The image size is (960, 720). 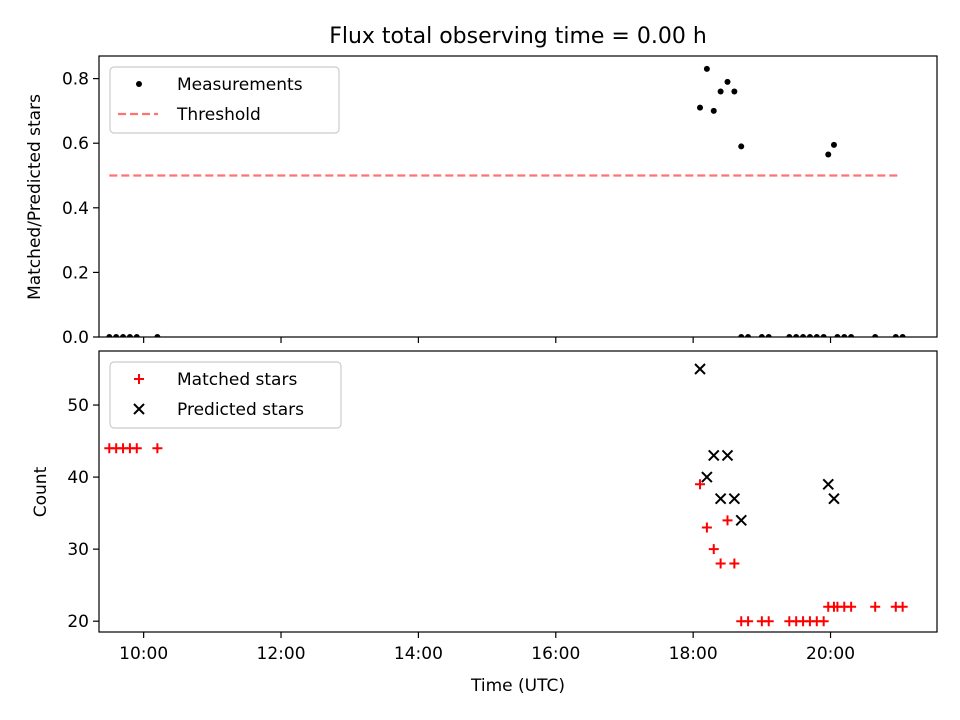 I want to click on y-tick-label: 0.0, so click(x=75, y=338).